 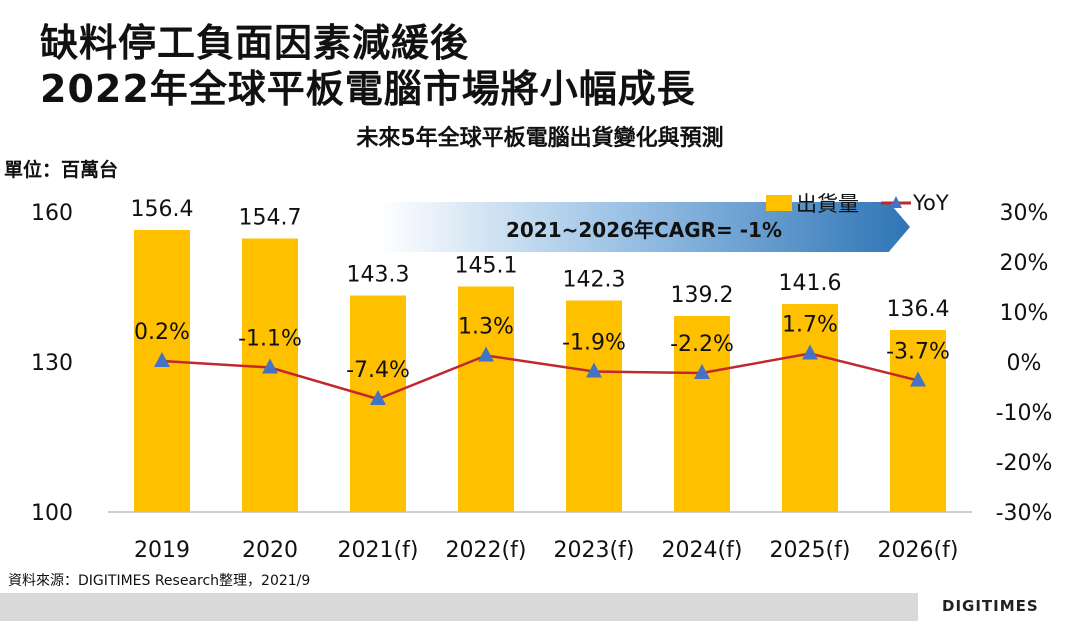 What do you see at coordinates (270, 218) in the screenshot?
I see `bar-value-label: 154.7` at bounding box center [270, 218].